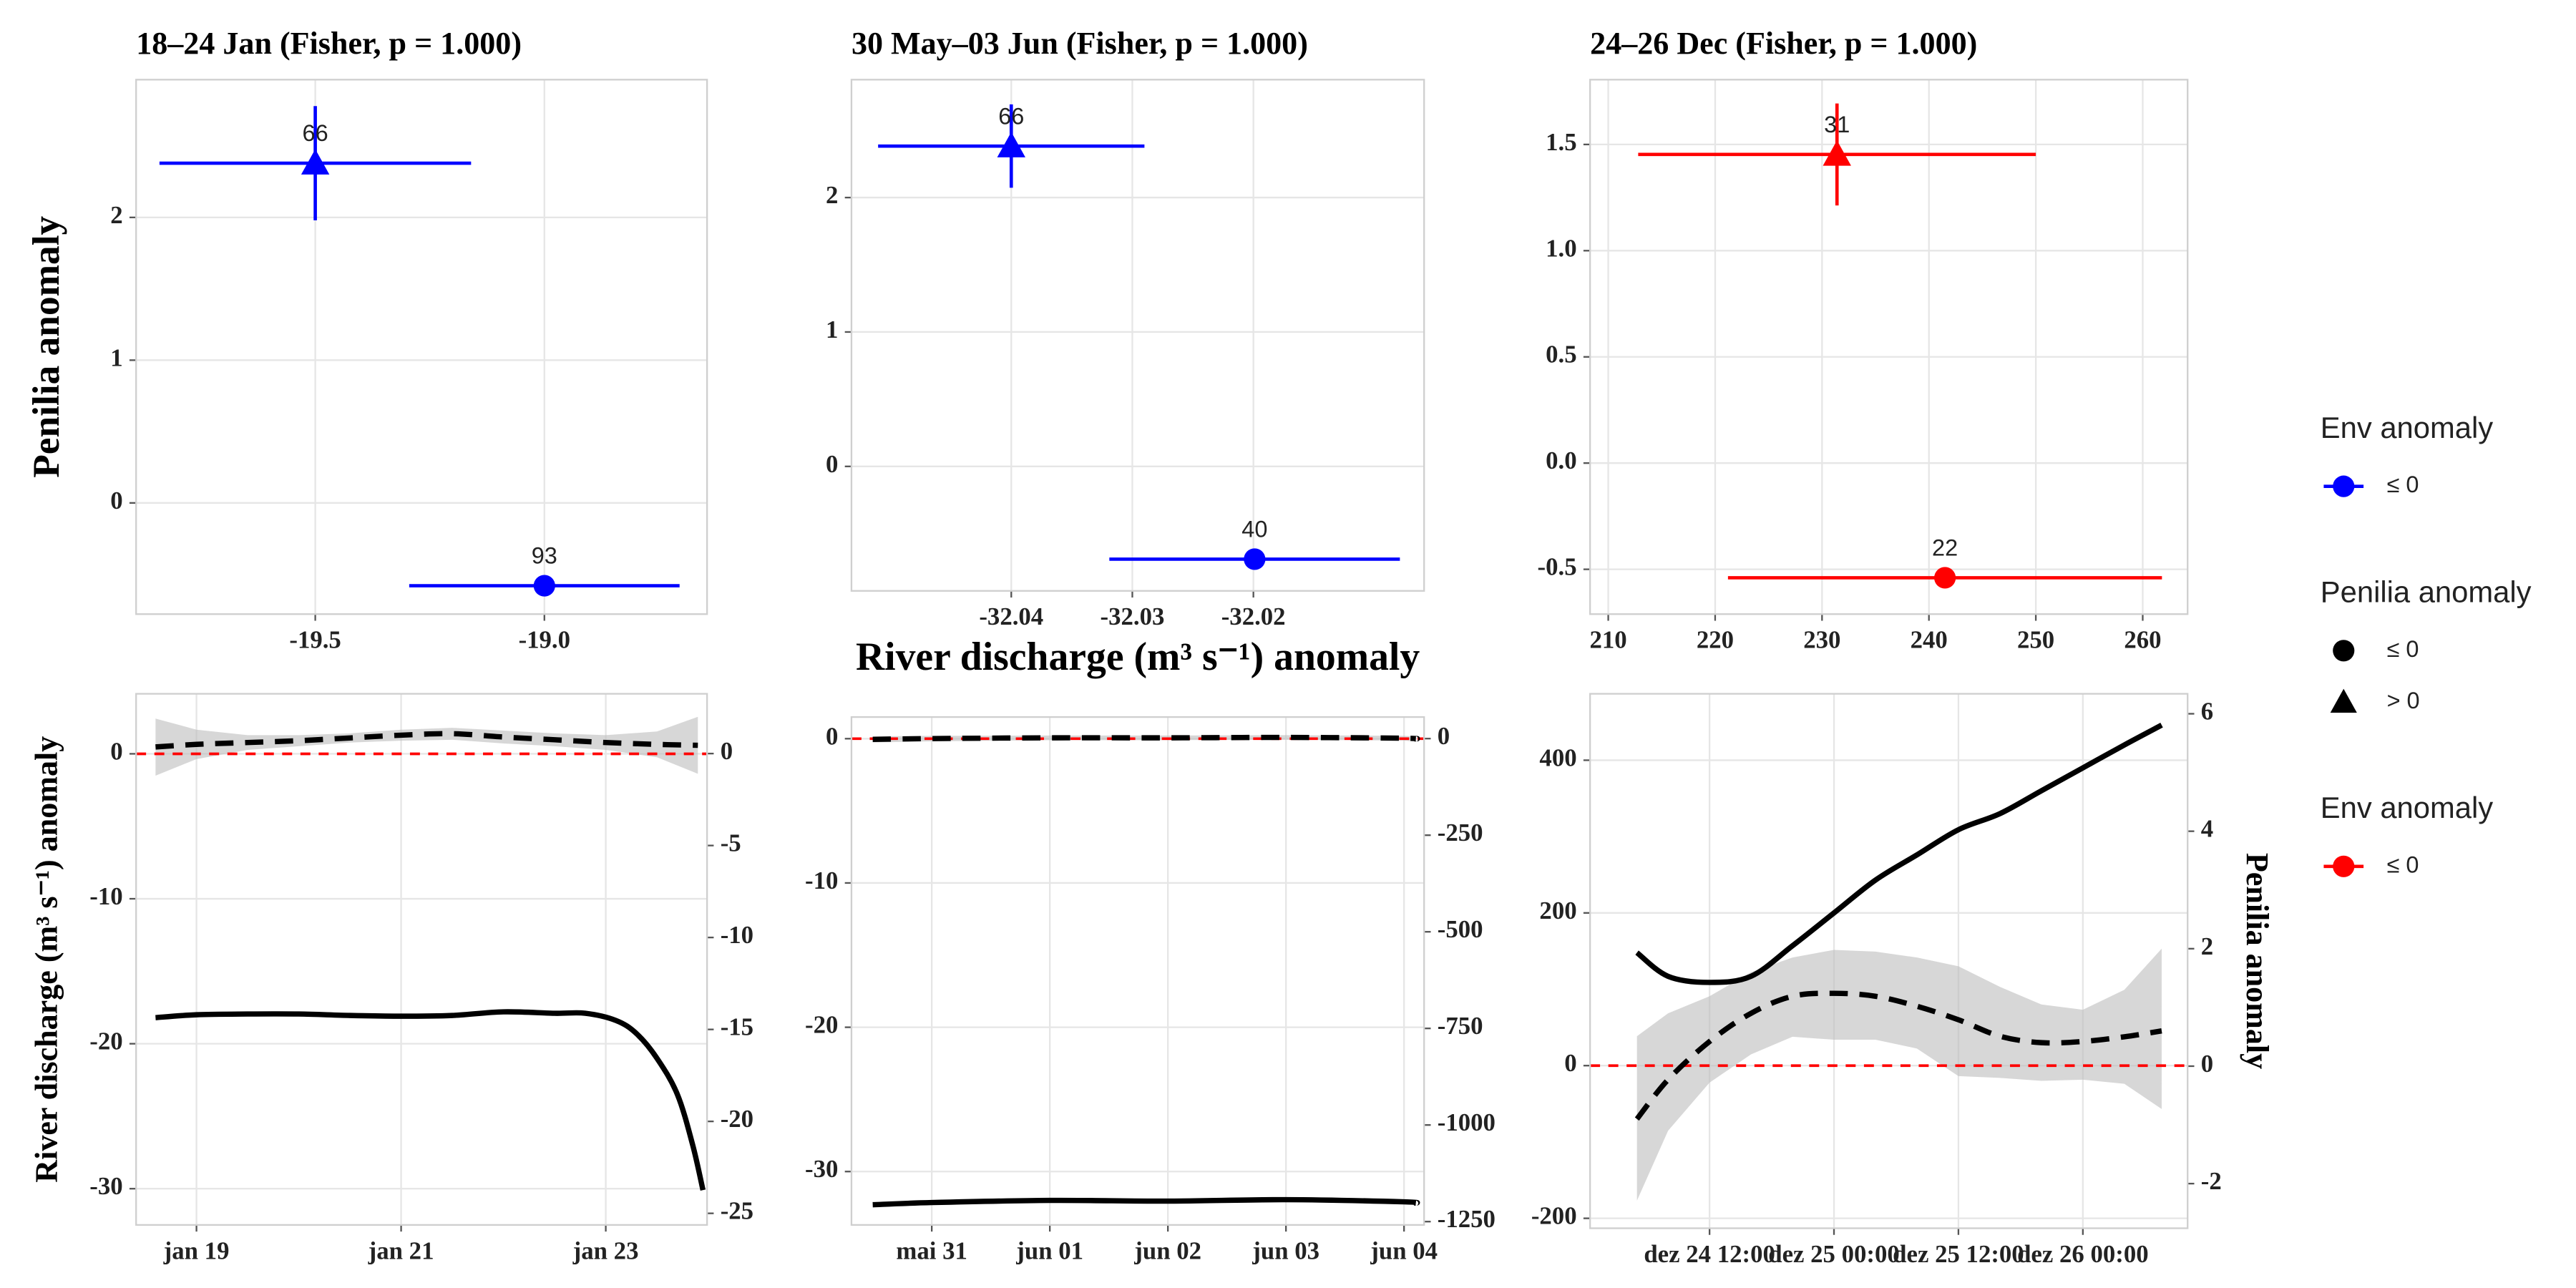 The height and width of the screenshot is (1288, 2576). Describe the element at coordinates (1607, 640) in the screenshot. I see `x-tick-label: 210` at that location.